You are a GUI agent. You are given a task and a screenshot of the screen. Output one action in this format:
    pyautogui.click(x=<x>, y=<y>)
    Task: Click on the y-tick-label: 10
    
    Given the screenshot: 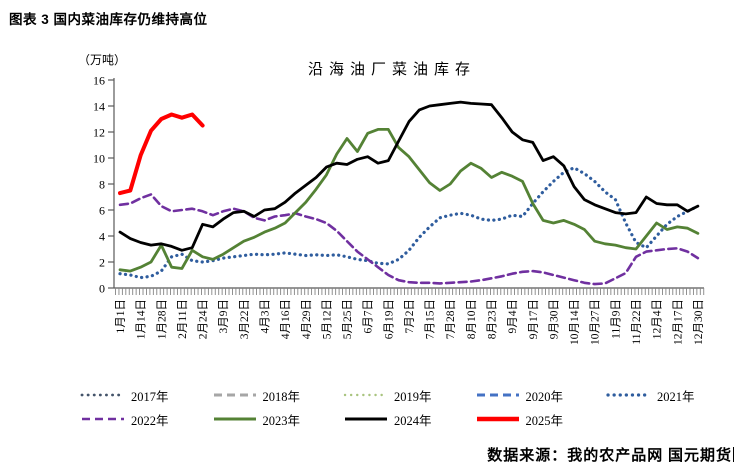 What is the action you would take?
    pyautogui.click(x=99, y=159)
    